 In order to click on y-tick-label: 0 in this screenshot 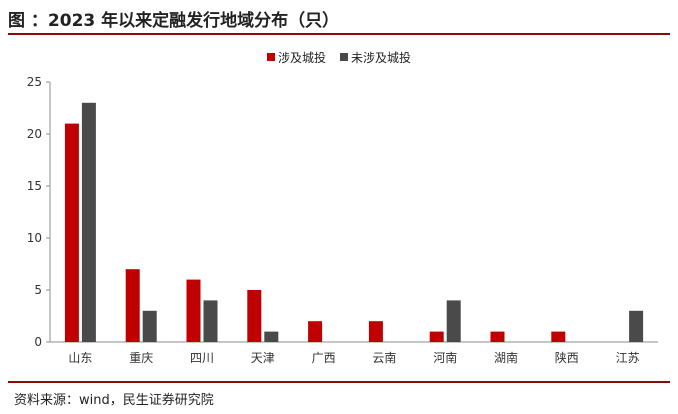, I will do `click(38, 342)`.